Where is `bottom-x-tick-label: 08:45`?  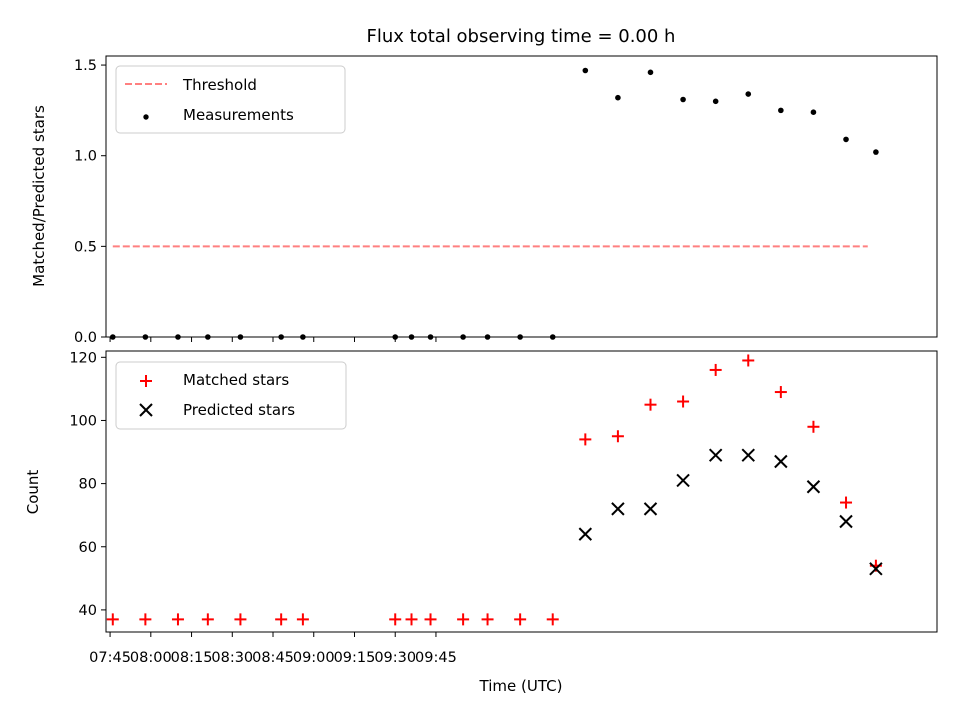
bottom-x-tick-label: 08:45 is located at coordinates (273, 658).